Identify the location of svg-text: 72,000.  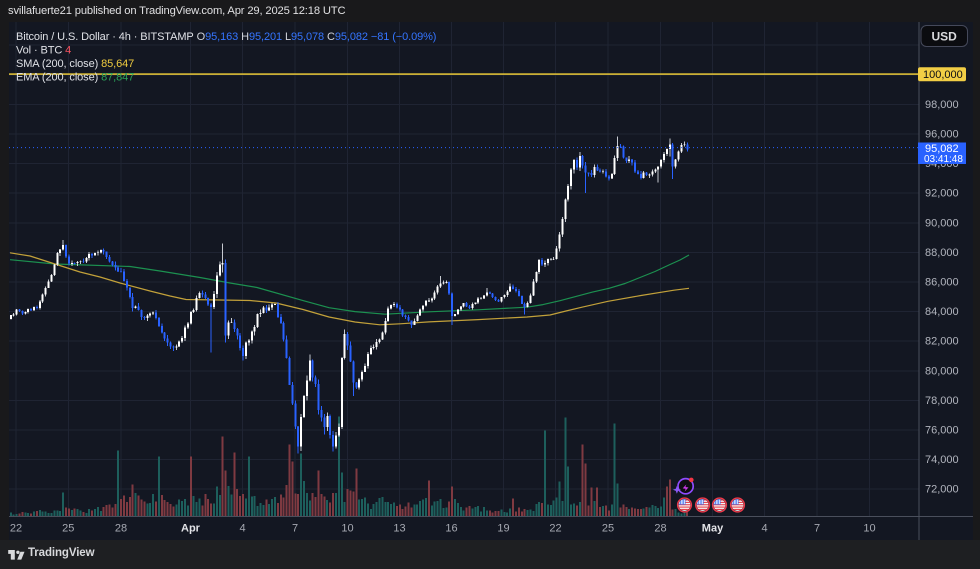
(942, 490).